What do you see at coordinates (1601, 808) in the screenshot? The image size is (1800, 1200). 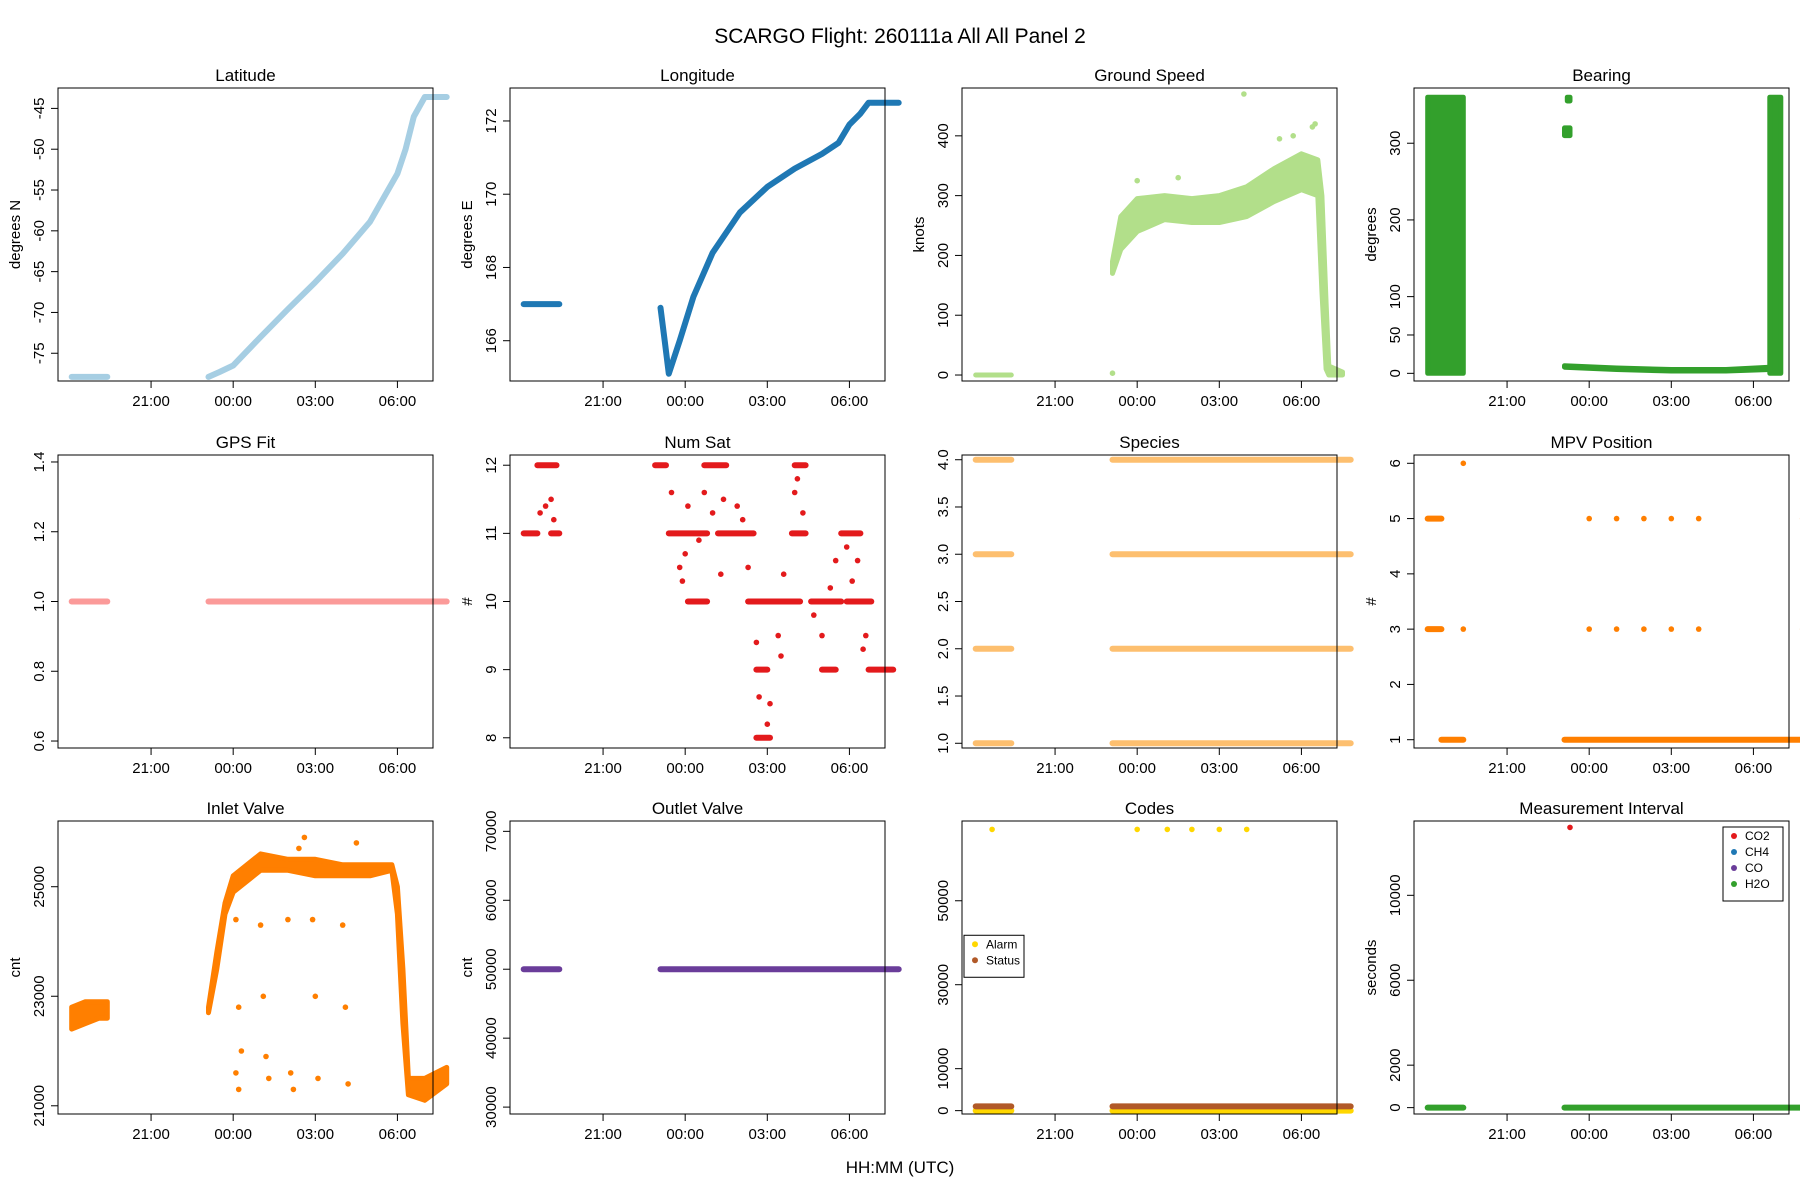 I see `panel-title: Measurement Interval` at bounding box center [1601, 808].